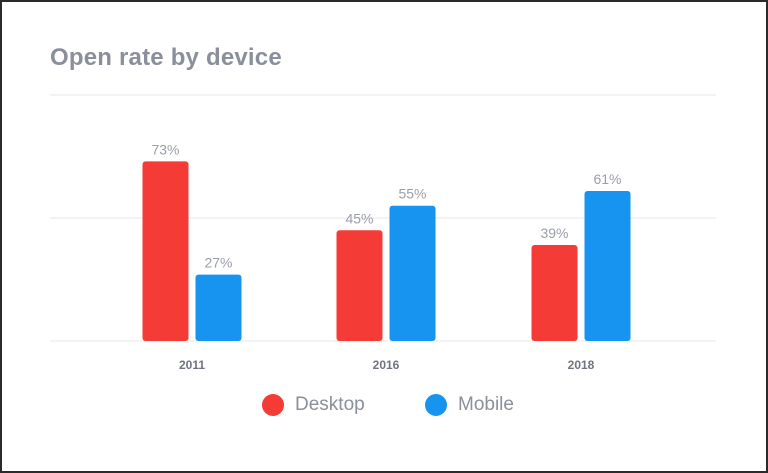  I want to click on x-tick-label-2016: 2016, so click(386, 365).